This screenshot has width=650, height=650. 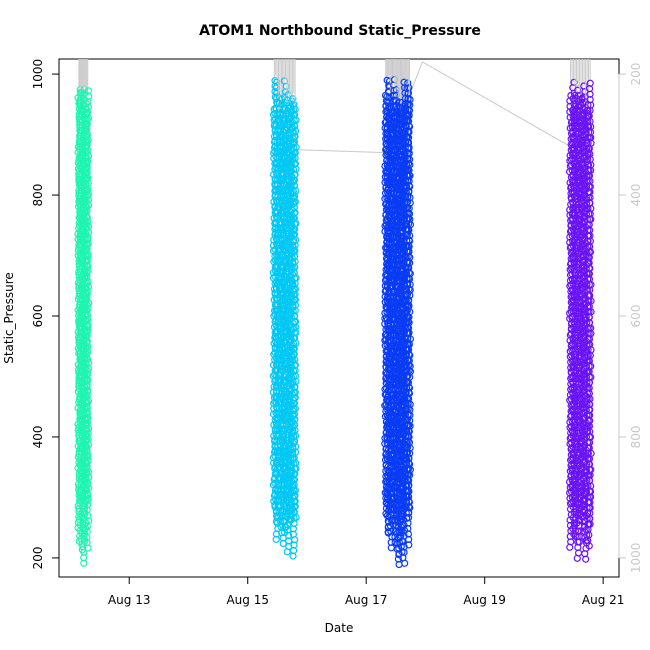 I want to click on connecting-polyline, so click(x=434, y=107).